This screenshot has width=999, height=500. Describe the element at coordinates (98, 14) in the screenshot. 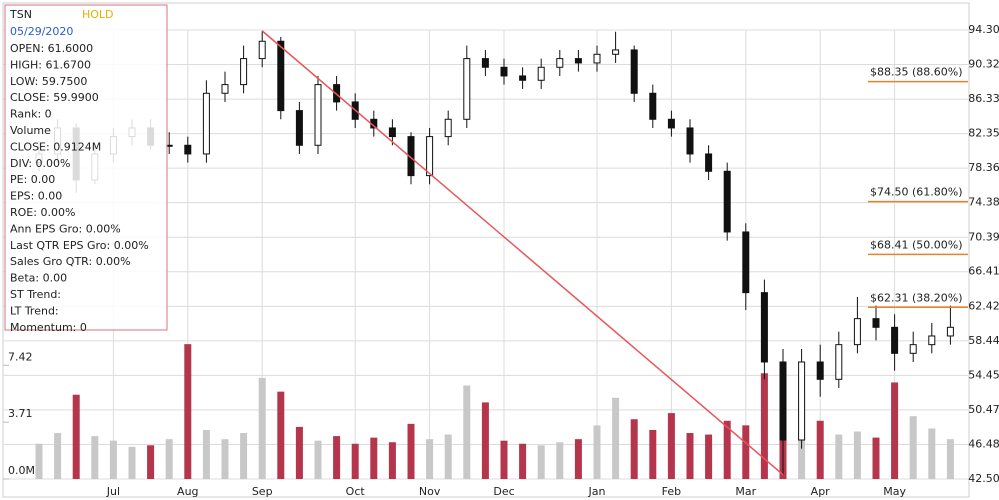

I see `rating: HOLD` at that location.